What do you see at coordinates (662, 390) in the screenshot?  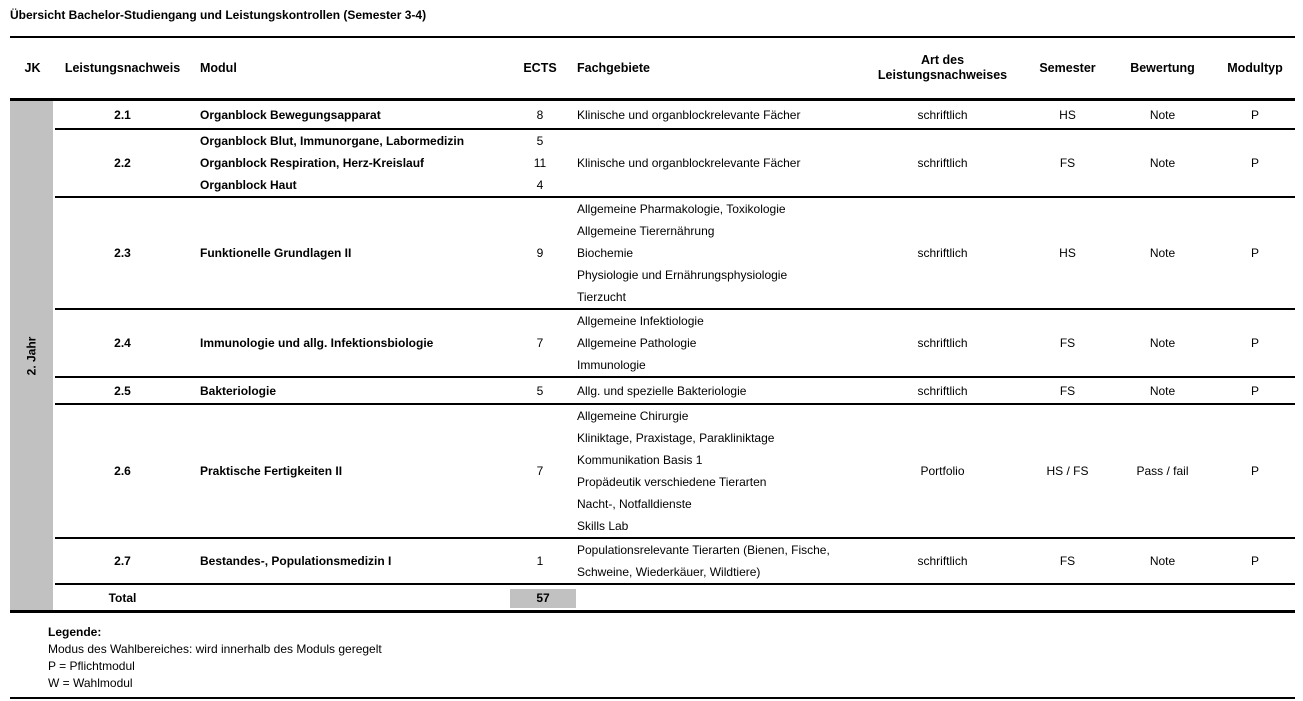 I see `fachgebiet-line: Allg. und spezielle Bakteriologie` at bounding box center [662, 390].